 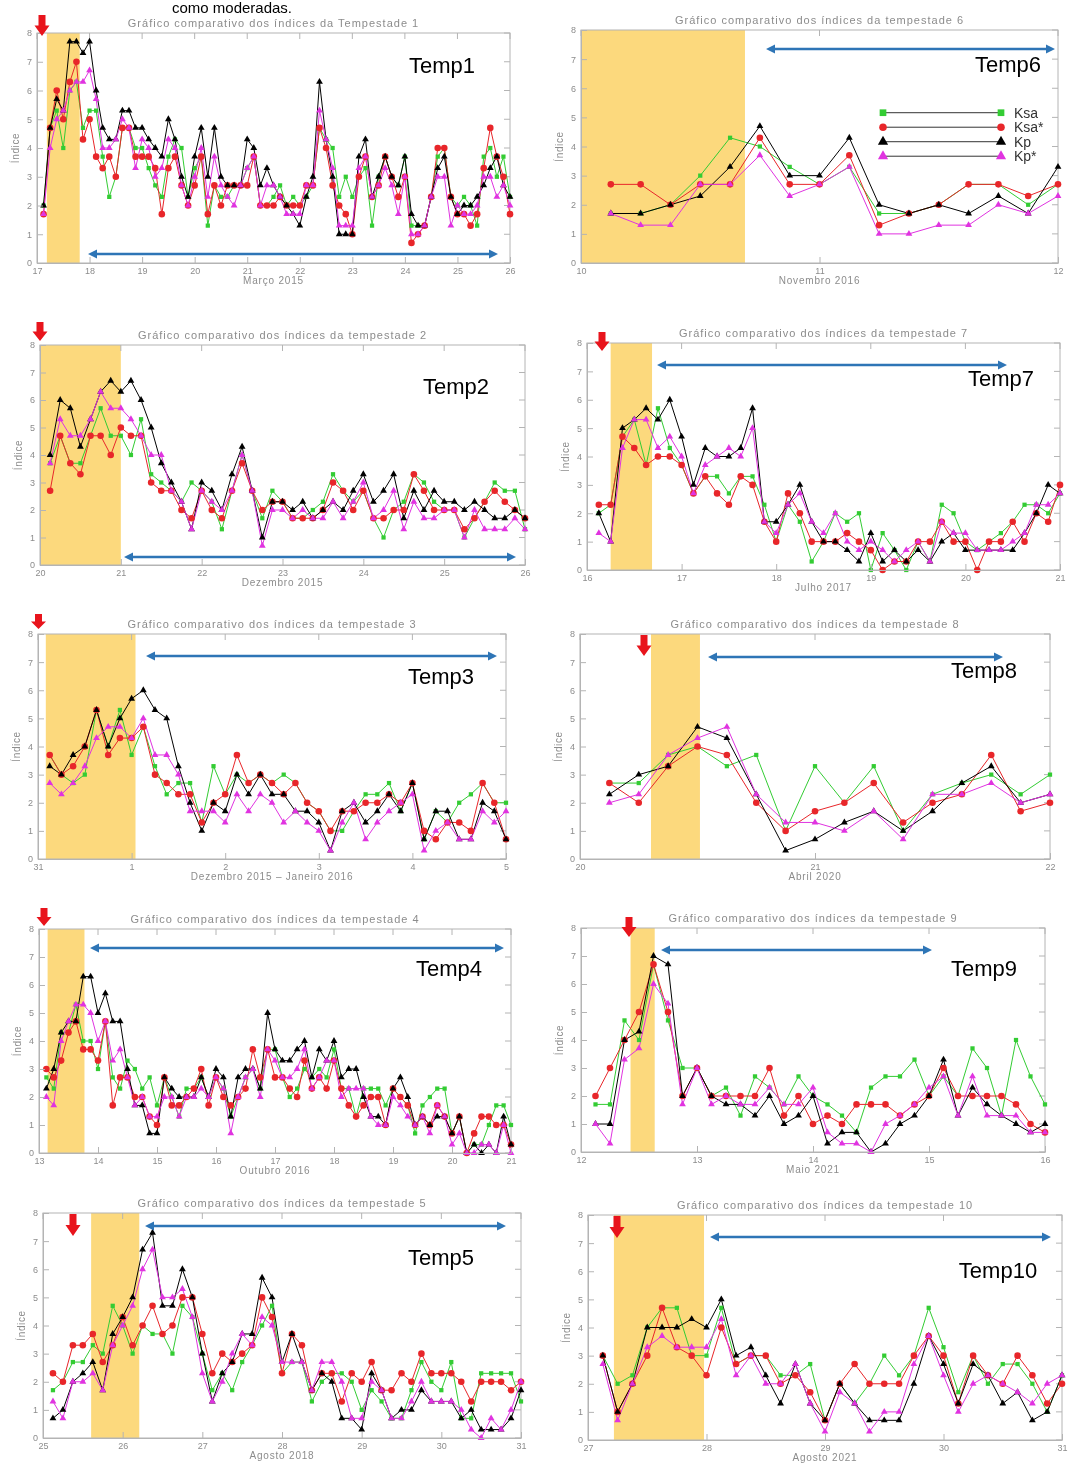 I want to click on x-tick-label: 16, so click(x=1045, y=1160).